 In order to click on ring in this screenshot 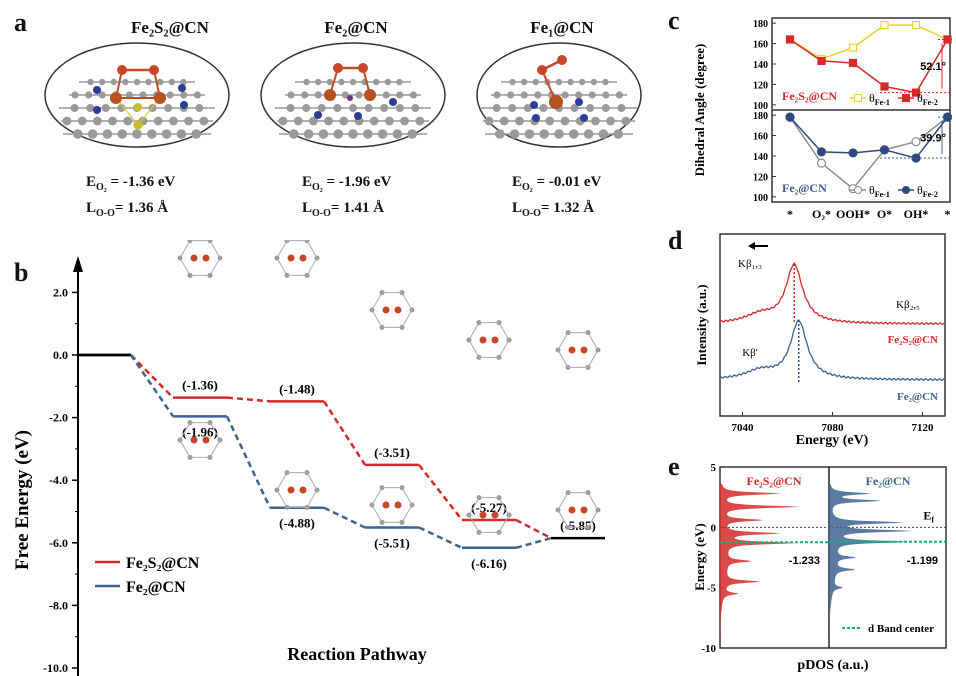, I will do `click(578, 510)`.